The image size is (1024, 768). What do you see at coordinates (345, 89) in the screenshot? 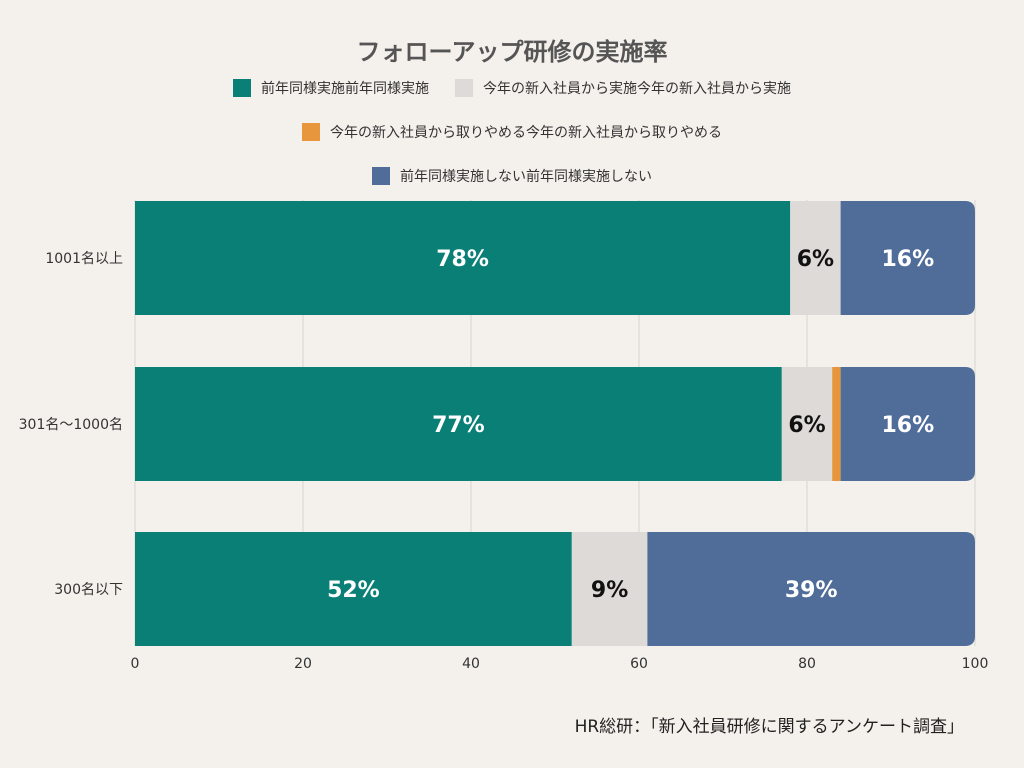
I see `legend-label-0: 前年同様実施前年同様実施` at bounding box center [345, 89].